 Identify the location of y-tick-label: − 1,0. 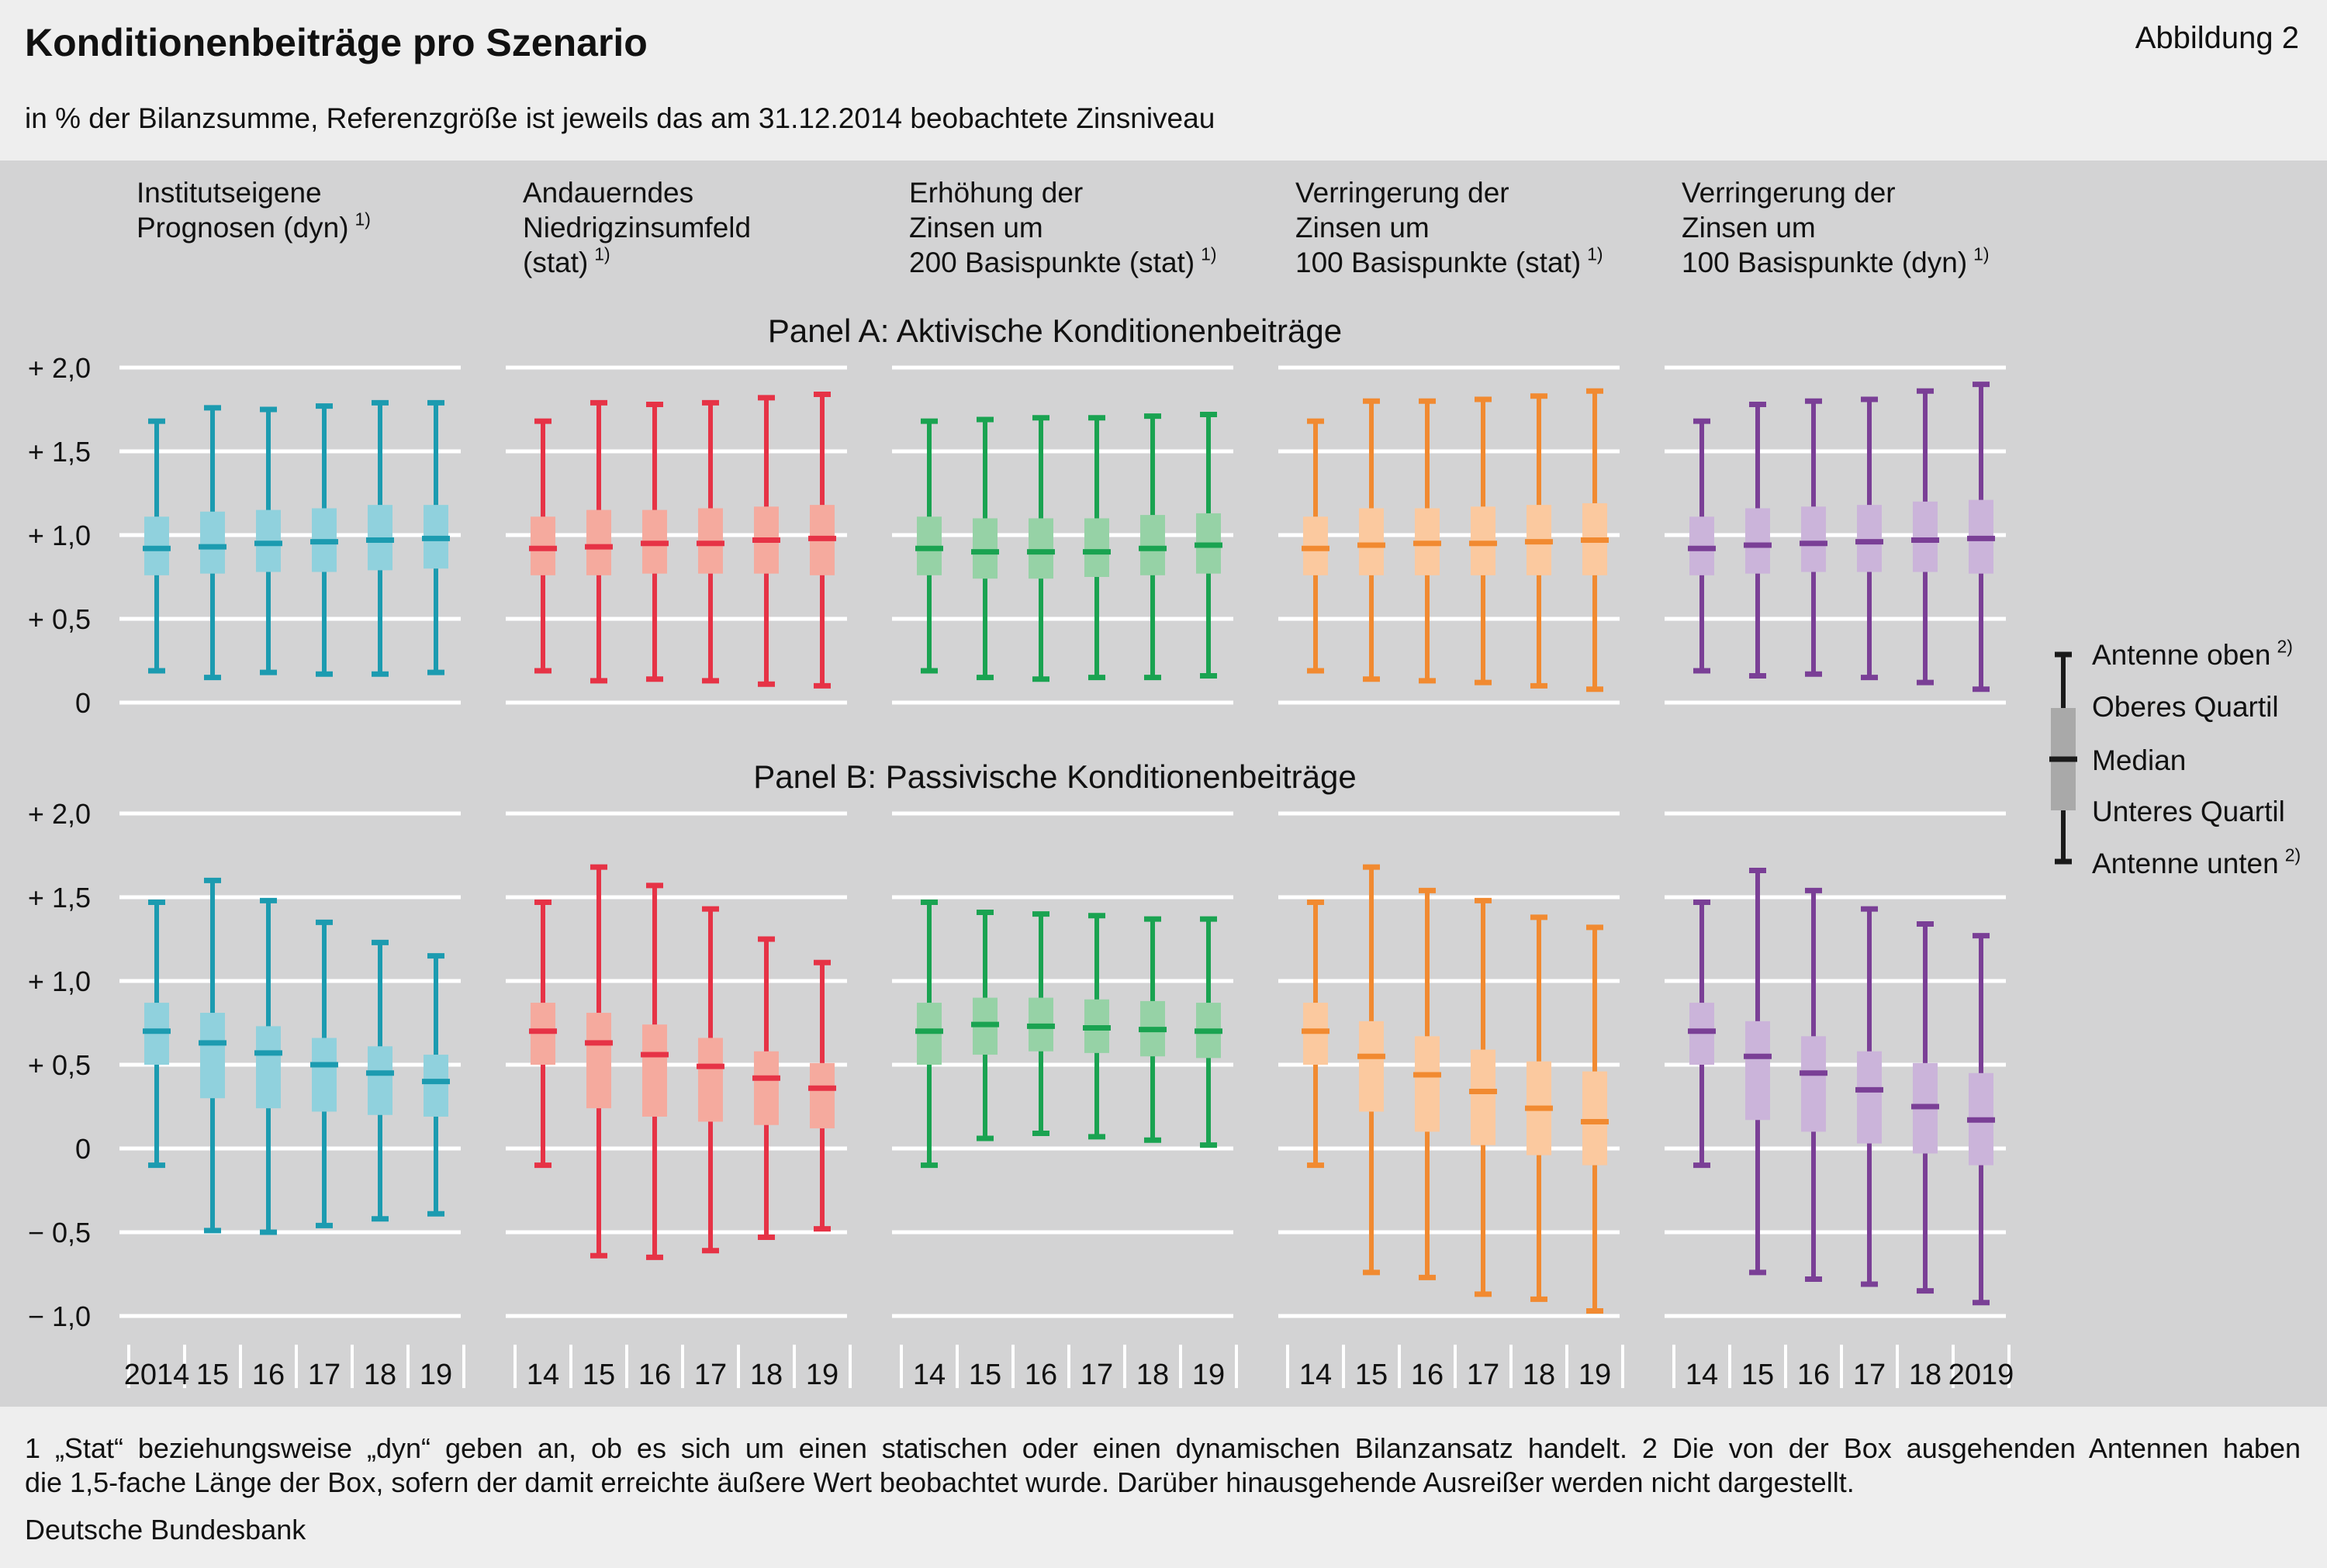
(59, 1316).